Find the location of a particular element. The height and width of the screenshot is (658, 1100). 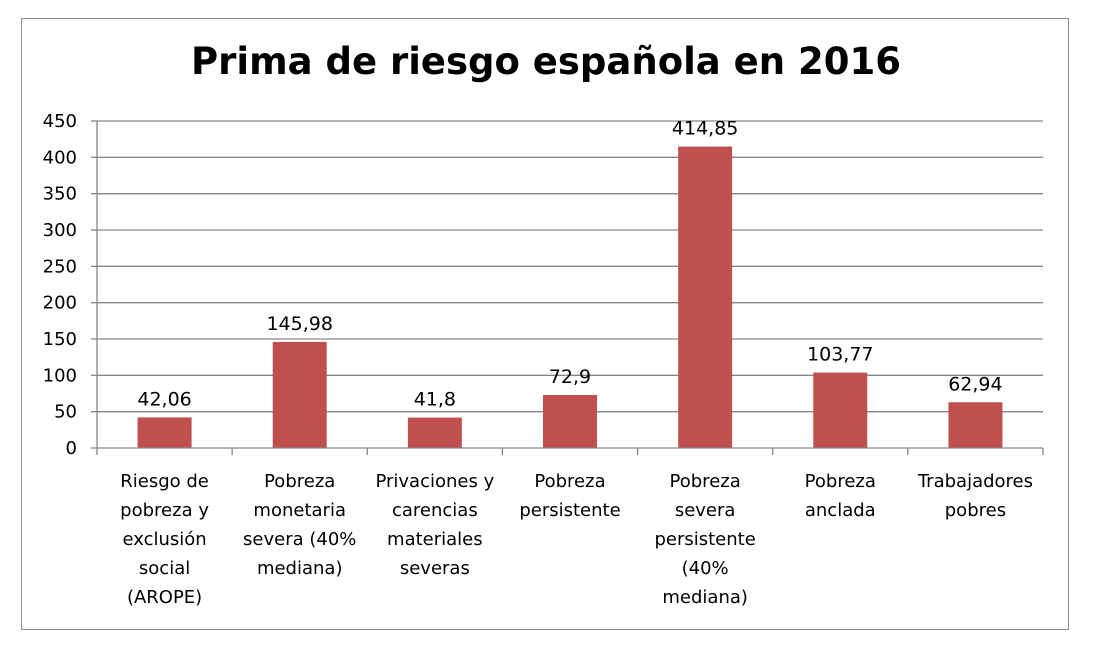

category-label-line: materiales is located at coordinates (435, 539).